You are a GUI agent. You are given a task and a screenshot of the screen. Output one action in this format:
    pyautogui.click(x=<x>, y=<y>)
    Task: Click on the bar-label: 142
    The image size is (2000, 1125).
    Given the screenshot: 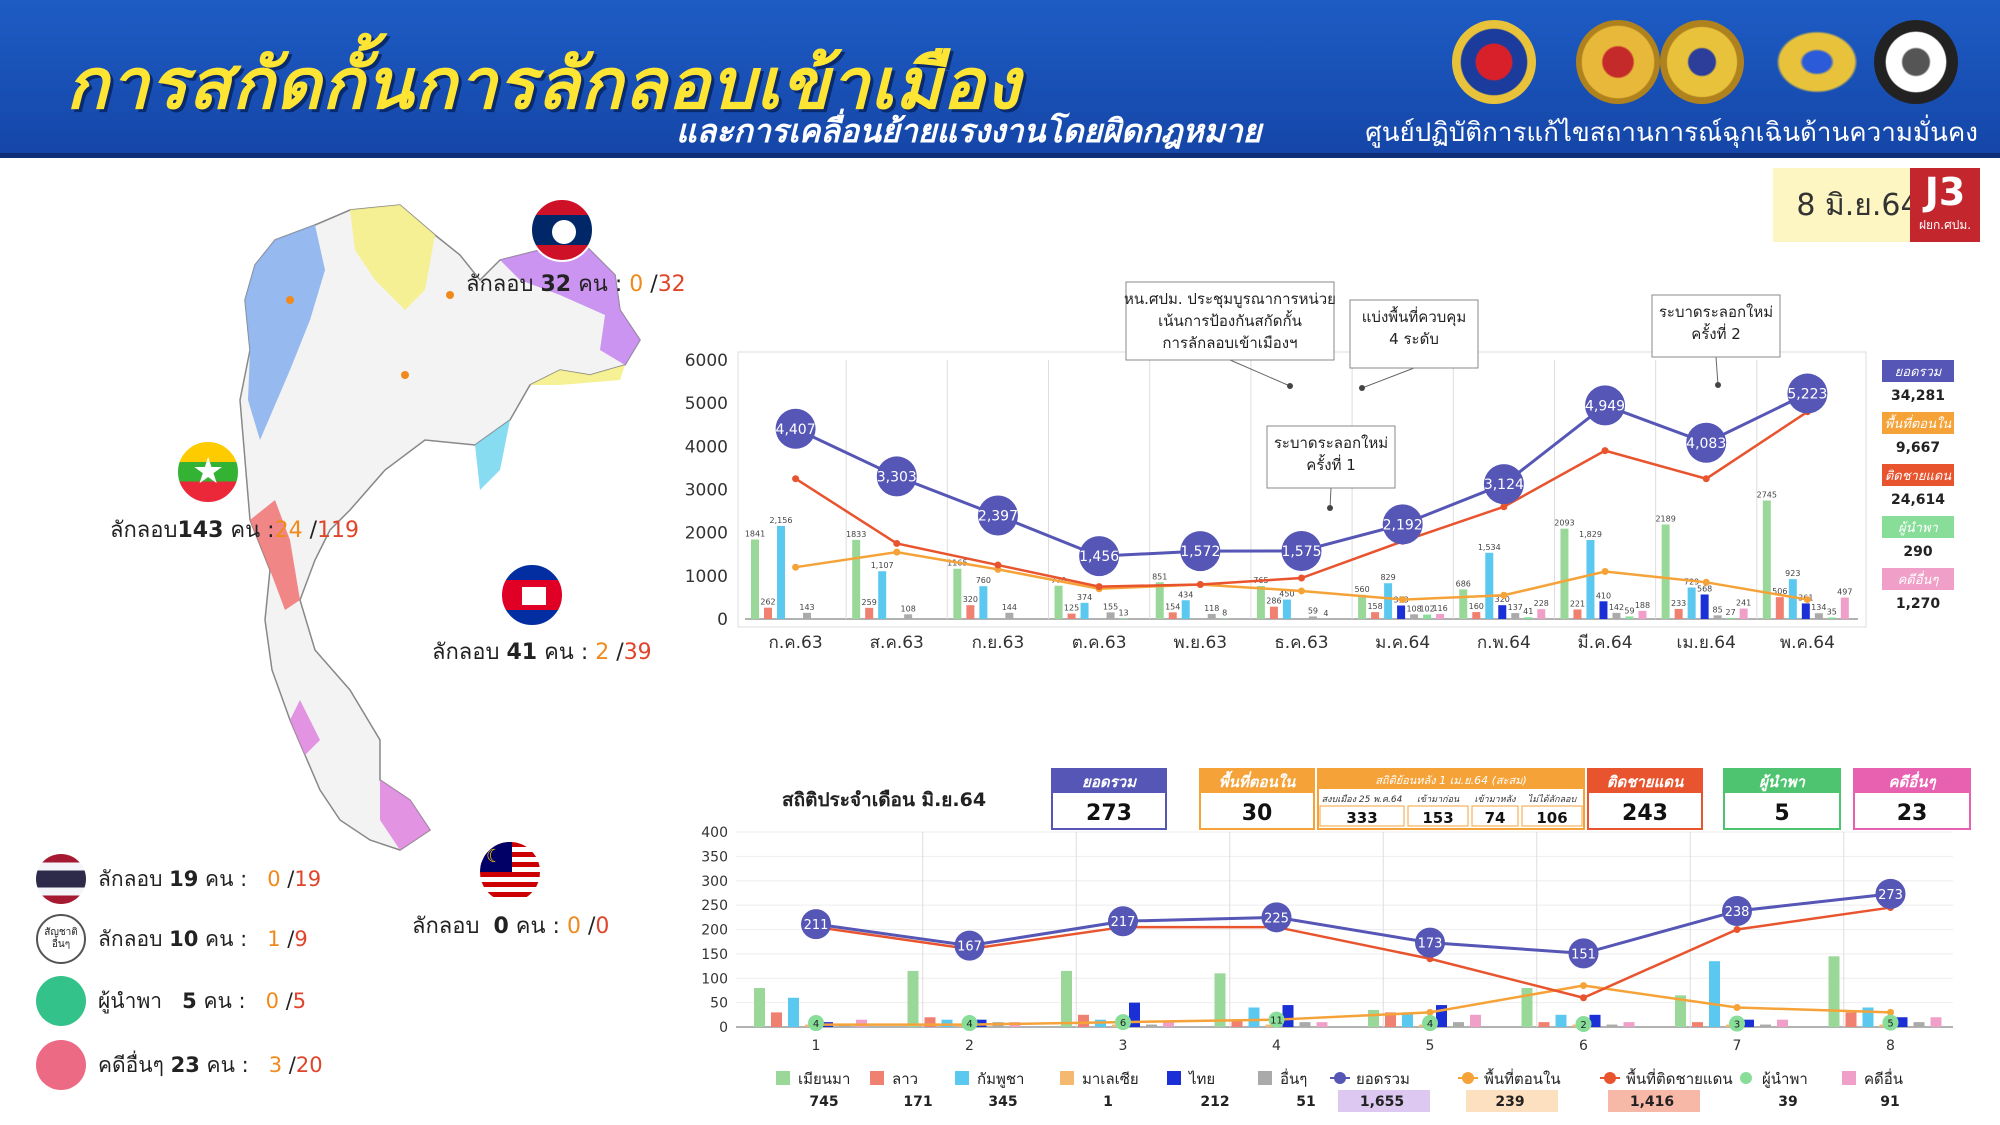 What is the action you would take?
    pyautogui.click(x=1616, y=607)
    